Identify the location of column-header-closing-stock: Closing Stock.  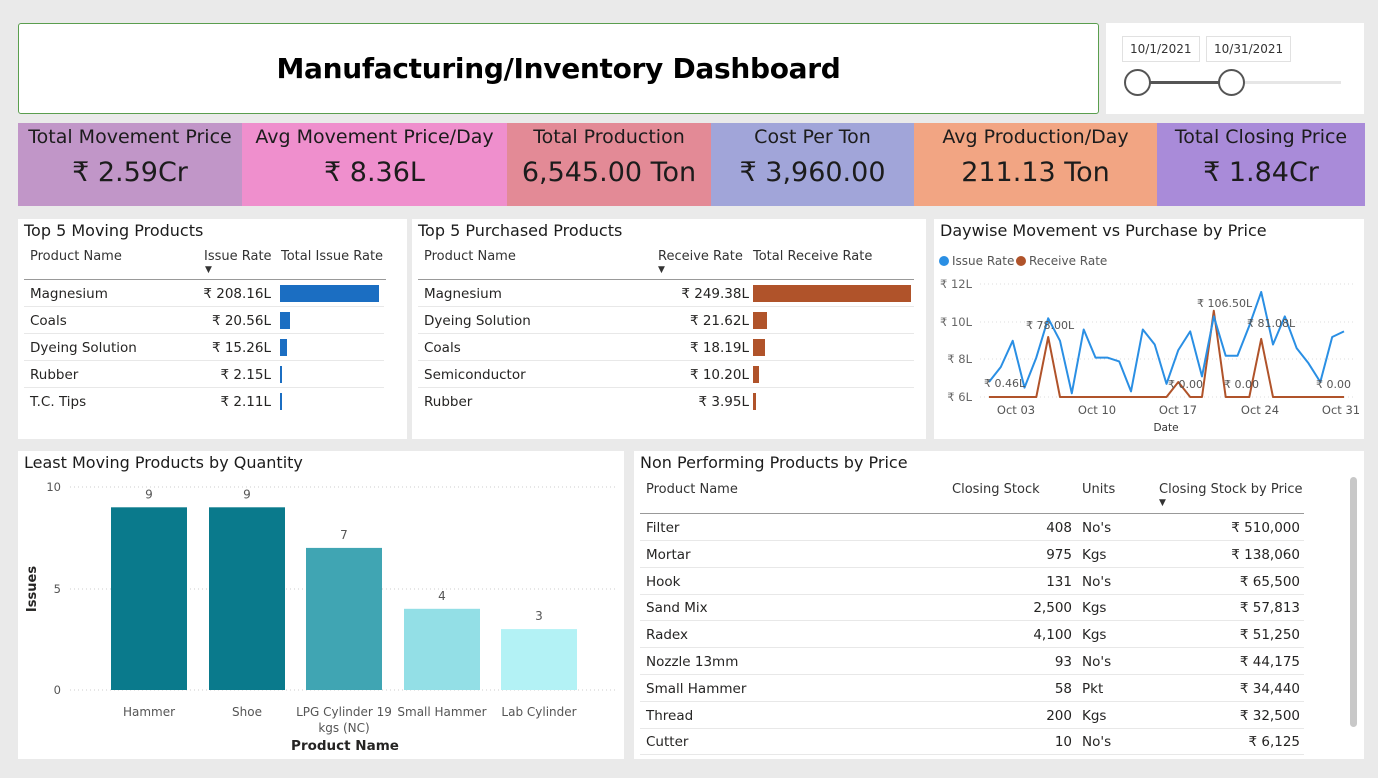
(996, 489).